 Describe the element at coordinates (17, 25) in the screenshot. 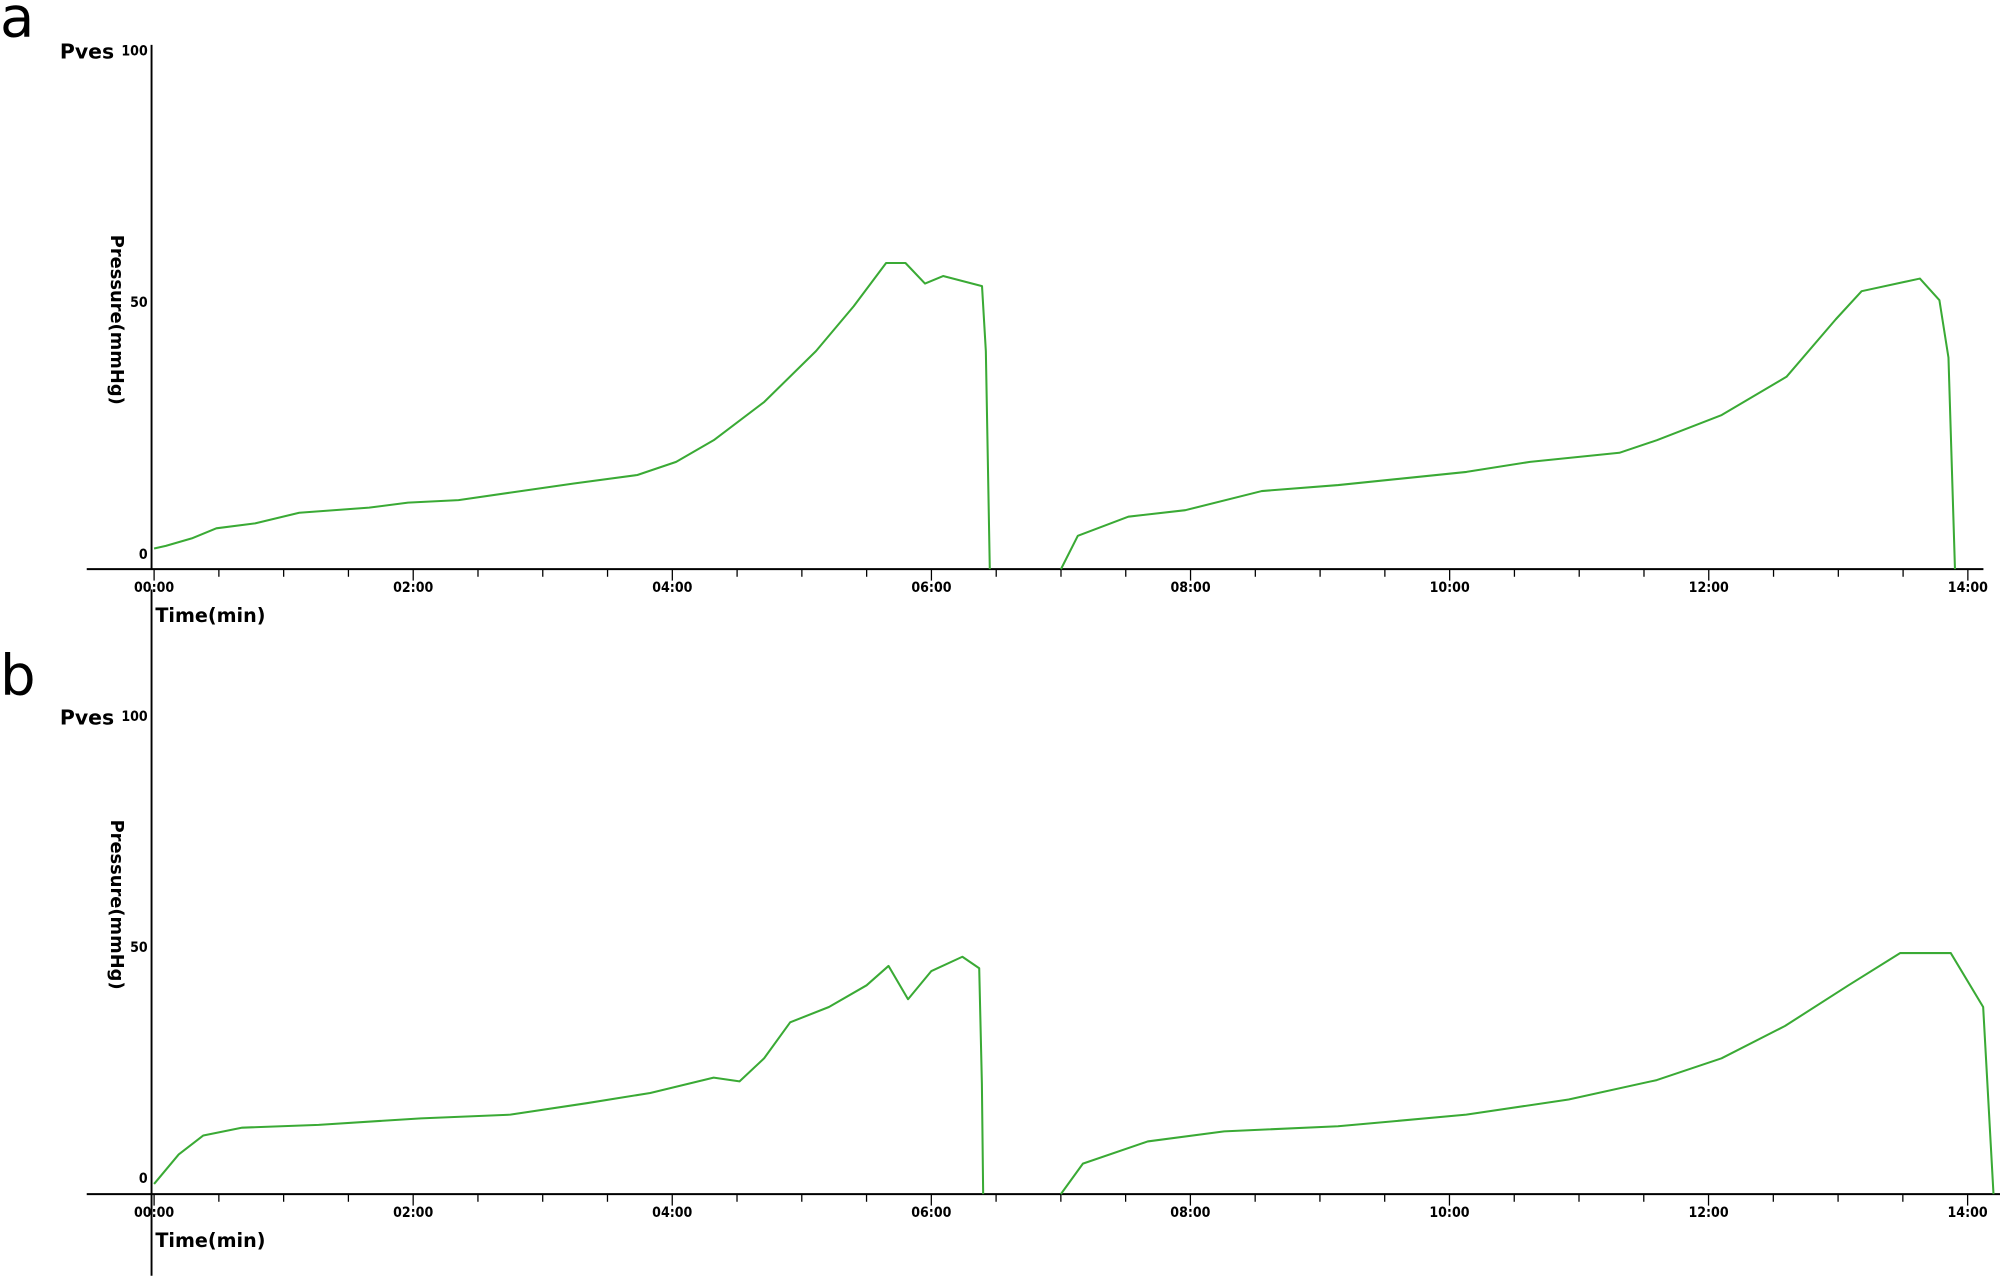

I see `panel-label: a` at that location.